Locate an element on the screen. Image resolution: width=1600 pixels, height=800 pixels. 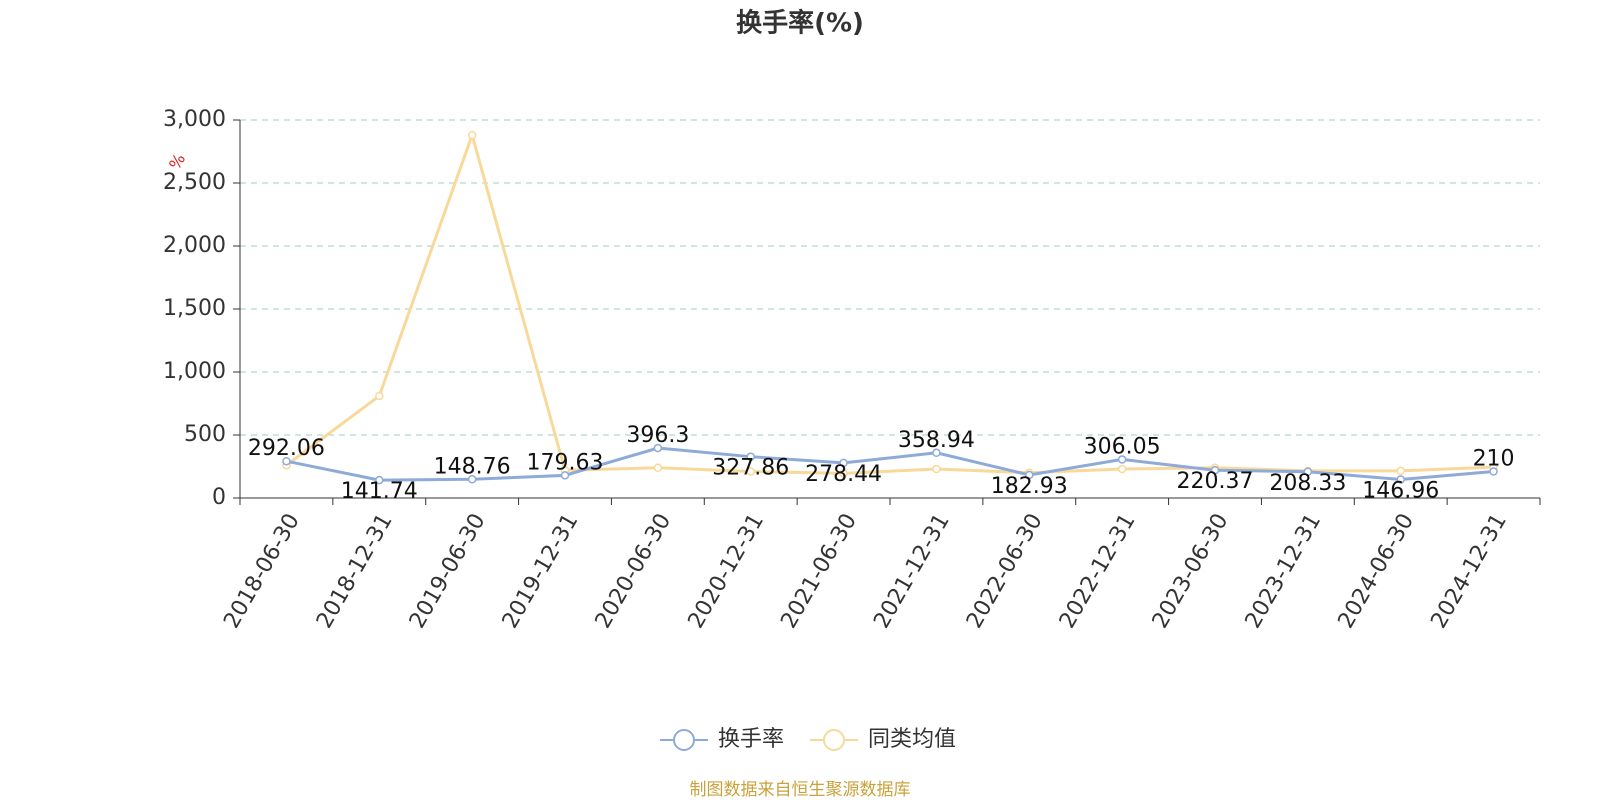
x-tick-label: 2021-12-31 is located at coordinates (912, 571).